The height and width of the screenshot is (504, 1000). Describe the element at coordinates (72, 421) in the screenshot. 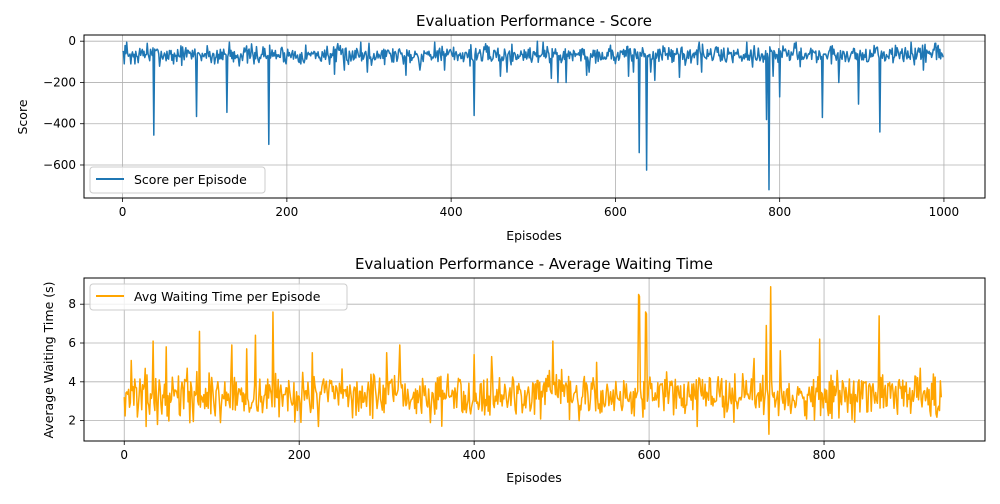

I see `y-tick-label: 2` at that location.